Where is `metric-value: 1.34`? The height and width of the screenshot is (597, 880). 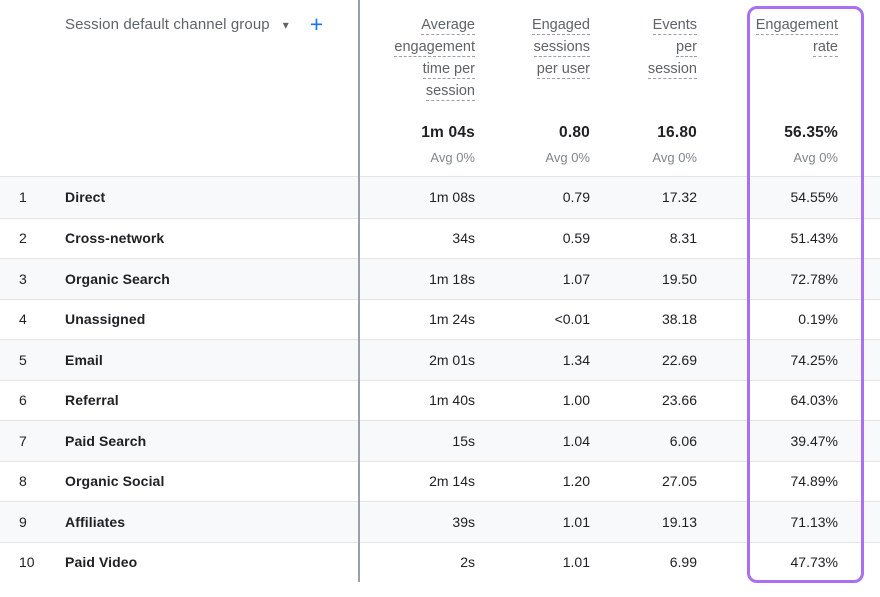
metric-value: 1.34 is located at coordinates (576, 359).